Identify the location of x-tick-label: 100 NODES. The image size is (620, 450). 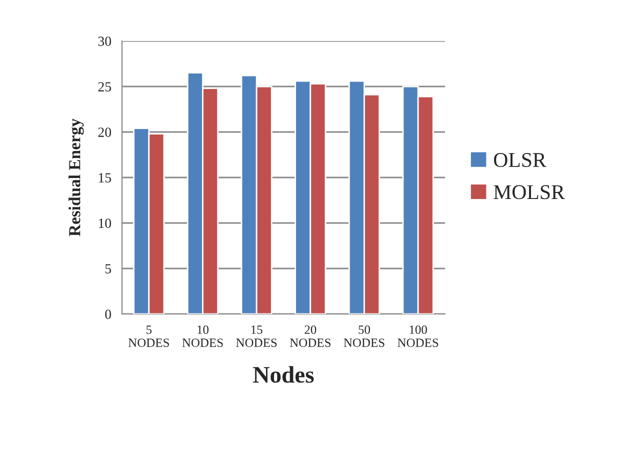
(418, 336).